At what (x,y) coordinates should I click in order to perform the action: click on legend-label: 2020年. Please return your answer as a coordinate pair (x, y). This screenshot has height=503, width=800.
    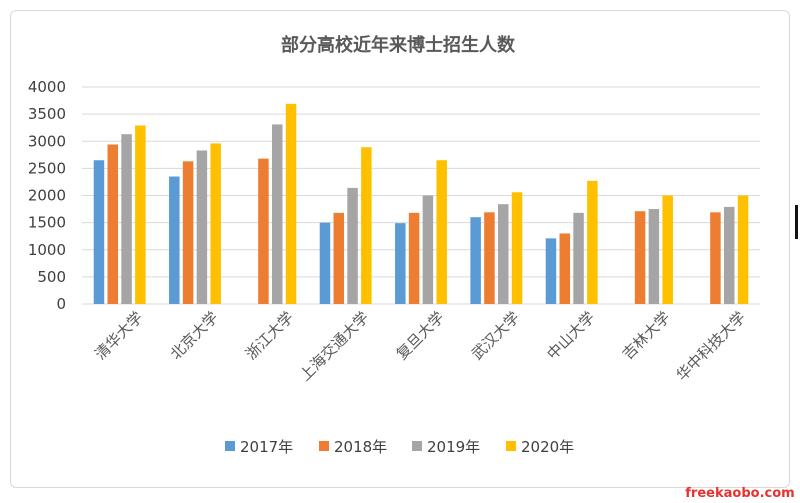
    Looking at the image, I should click on (547, 447).